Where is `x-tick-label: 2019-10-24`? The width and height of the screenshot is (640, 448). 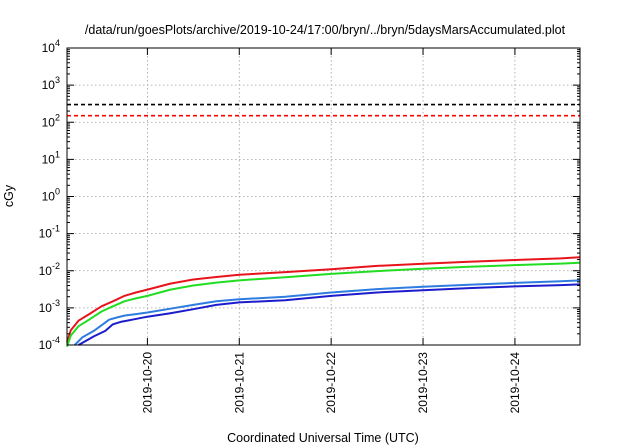
x-tick-label: 2019-10-24 is located at coordinates (515, 383).